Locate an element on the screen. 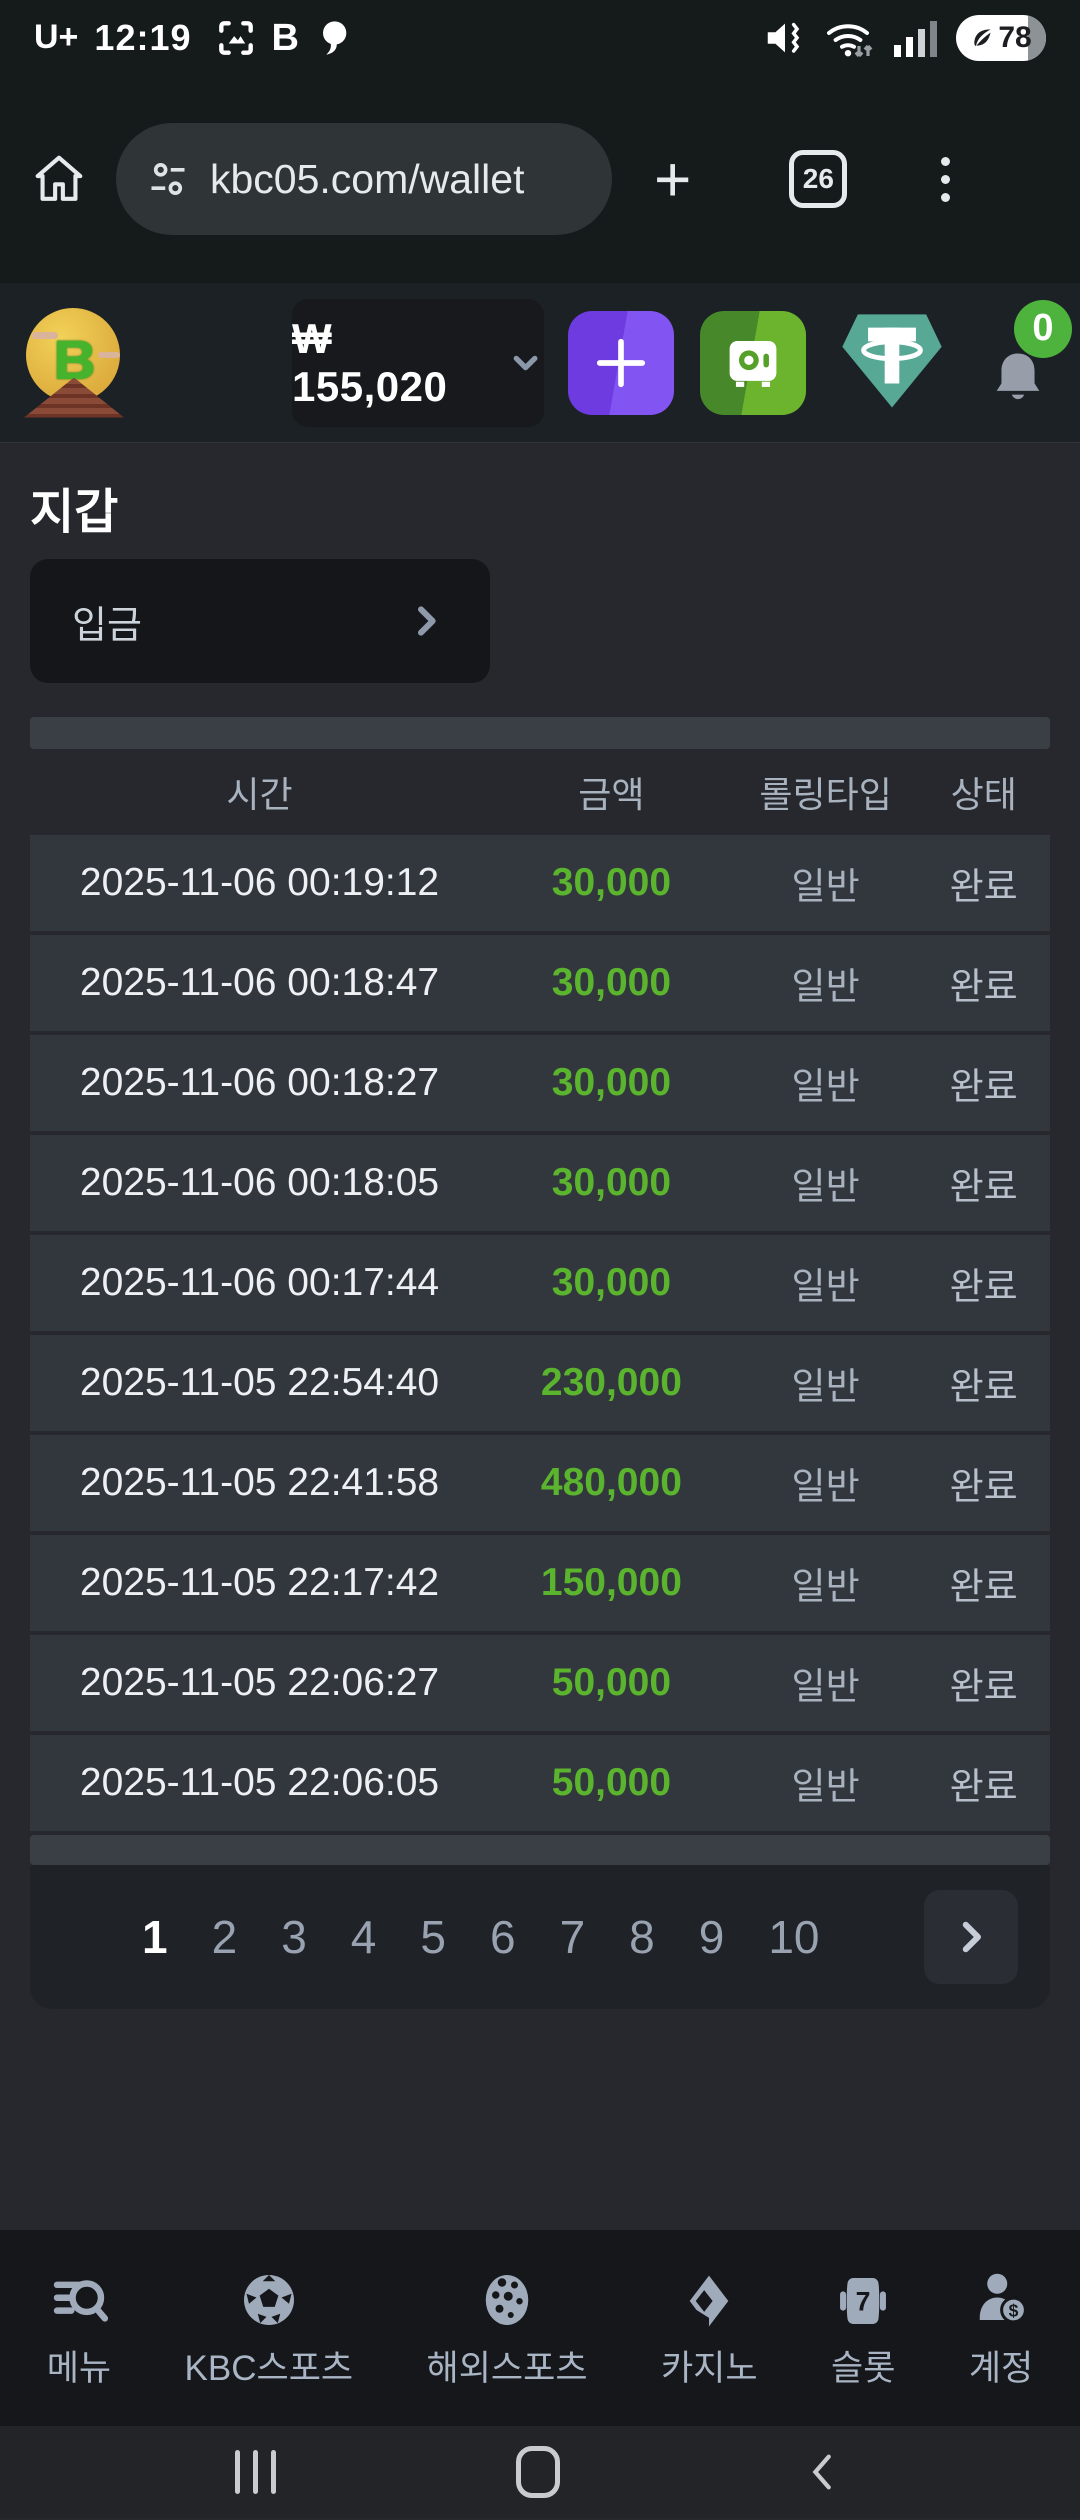  page-title: 지갑 is located at coordinates (74, 512).